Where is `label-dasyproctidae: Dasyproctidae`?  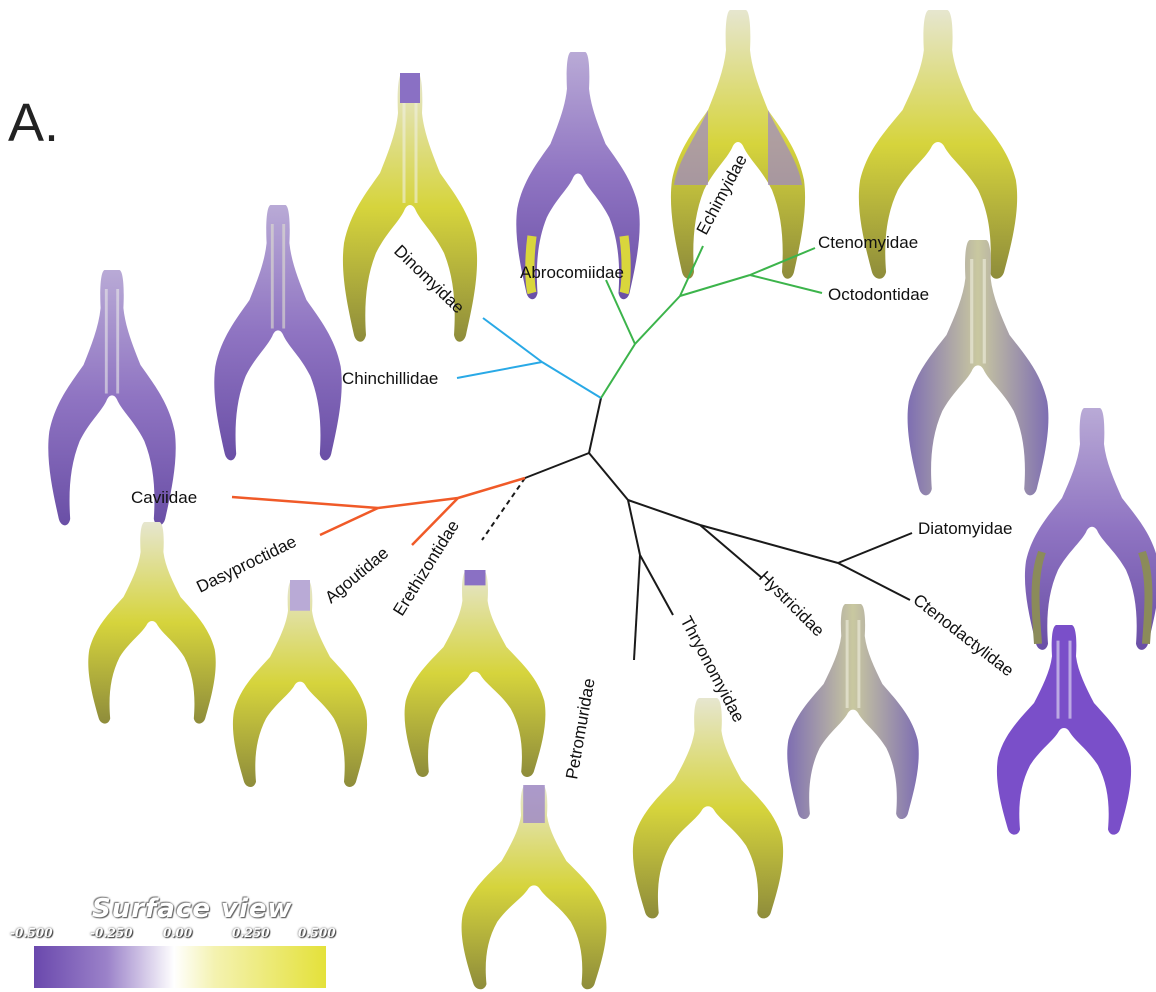 label-dasyproctidae: Dasyproctidae is located at coordinates (246, 564).